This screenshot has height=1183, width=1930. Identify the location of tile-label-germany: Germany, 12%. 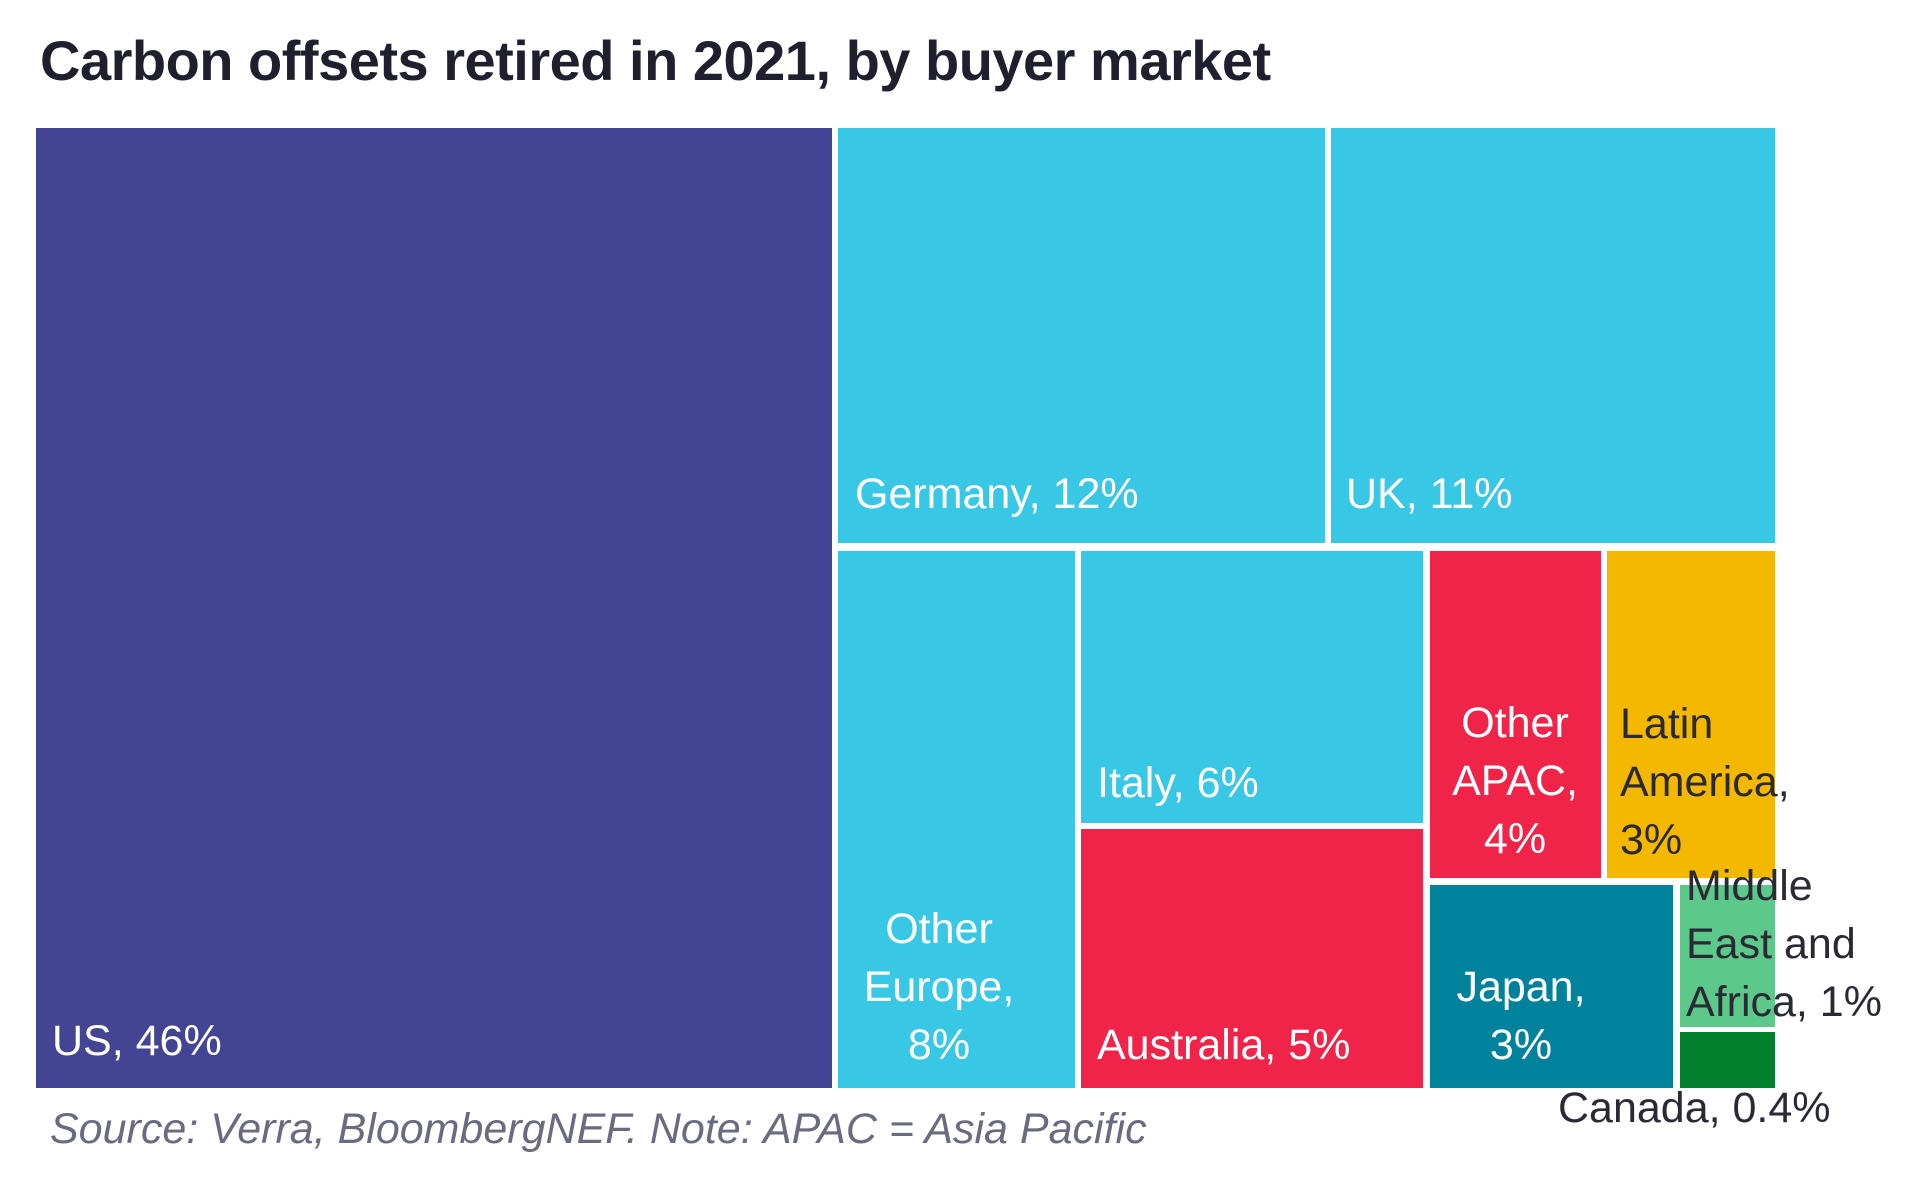
(997, 494).